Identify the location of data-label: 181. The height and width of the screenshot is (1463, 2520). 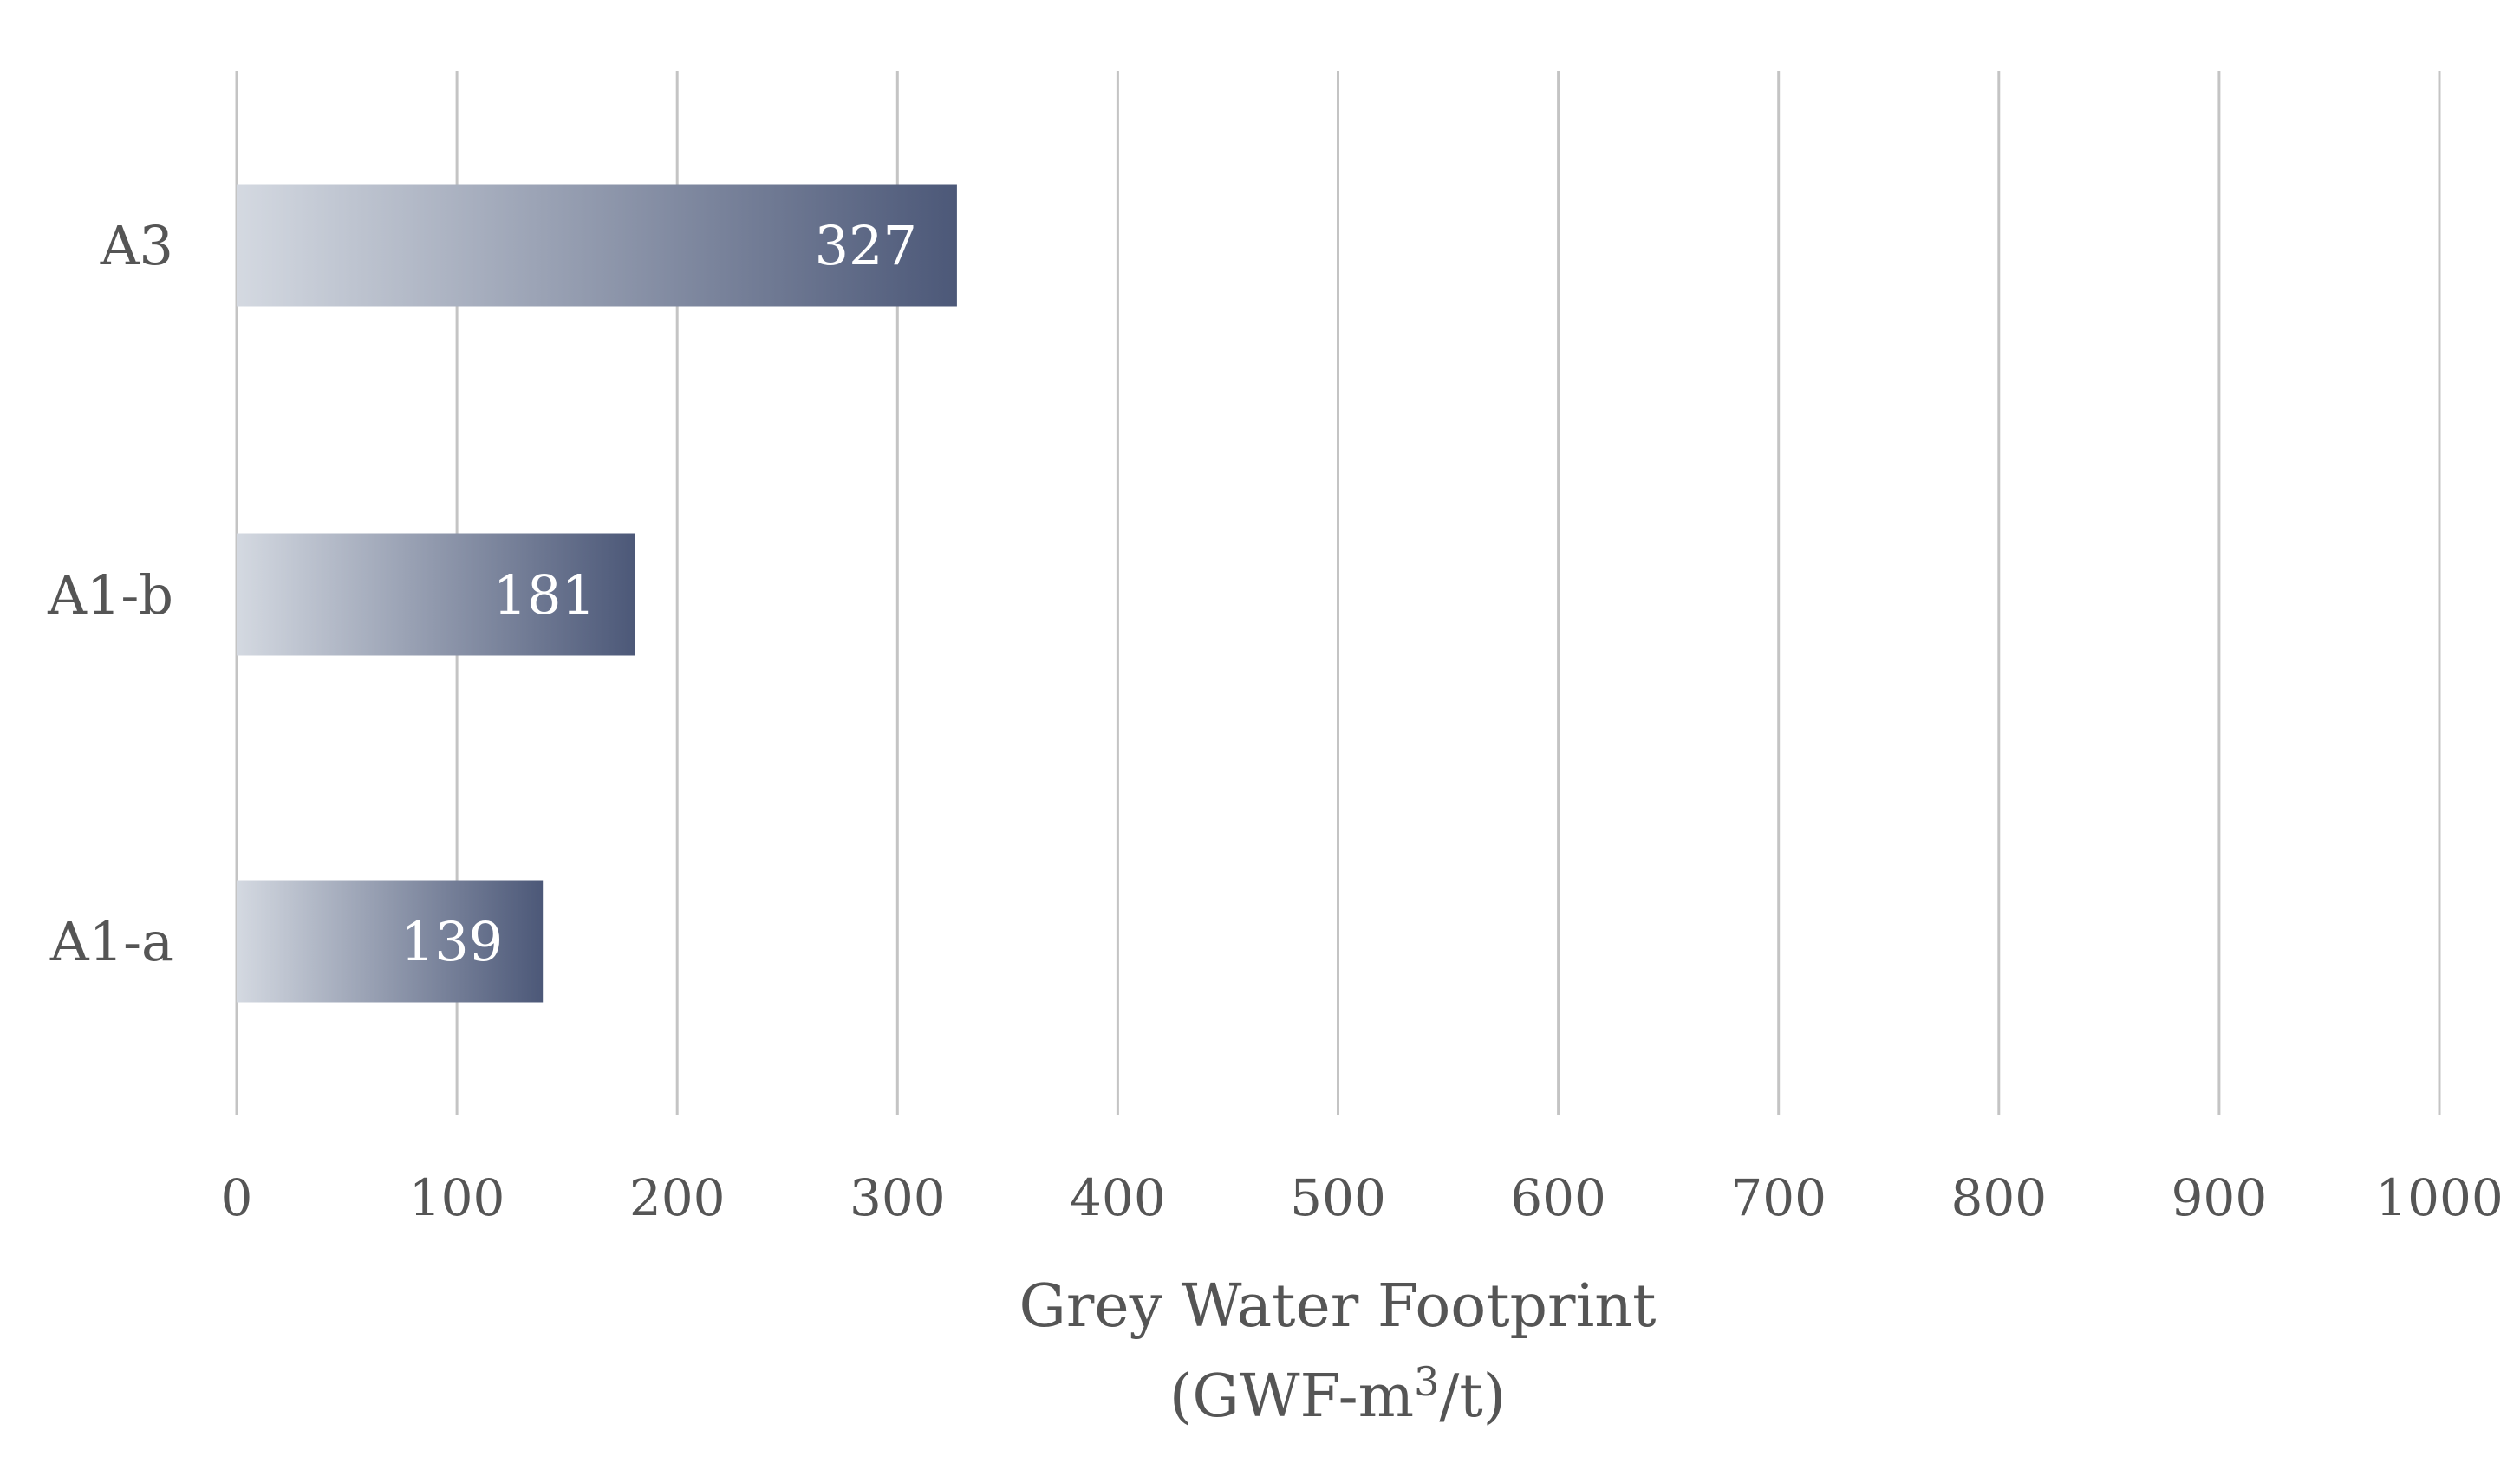
(544, 595).